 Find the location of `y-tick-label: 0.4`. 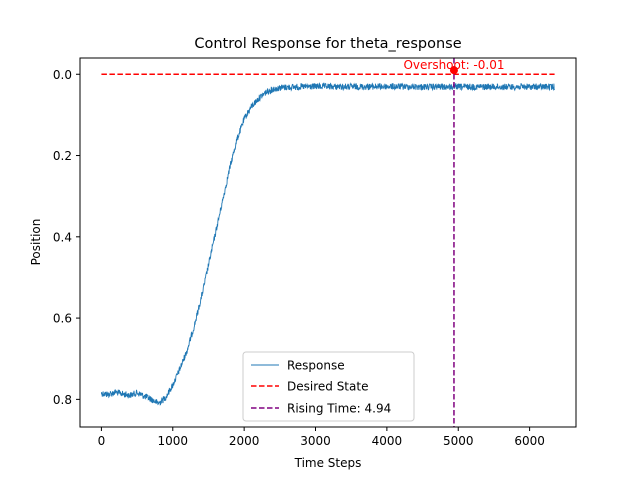

y-tick-label: 0.4 is located at coordinates (62, 237).